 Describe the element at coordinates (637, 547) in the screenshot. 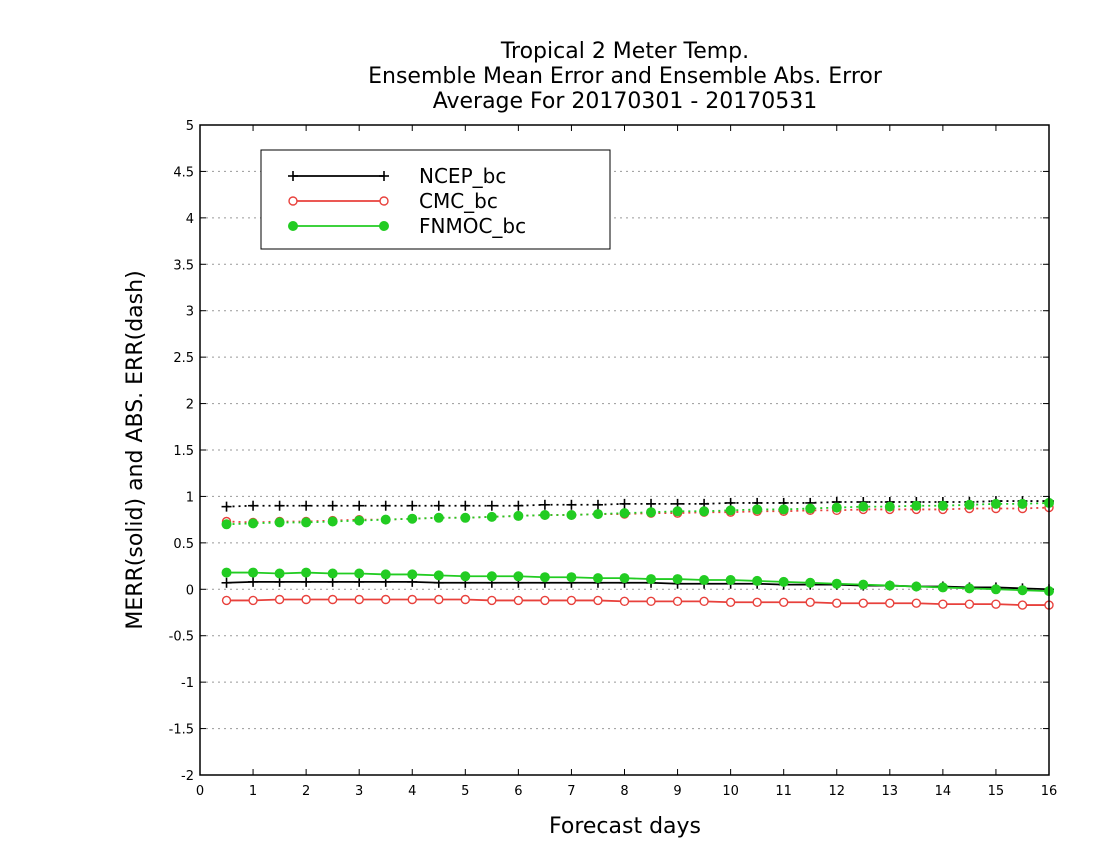

I see `series-fnmoc-bc` at that location.